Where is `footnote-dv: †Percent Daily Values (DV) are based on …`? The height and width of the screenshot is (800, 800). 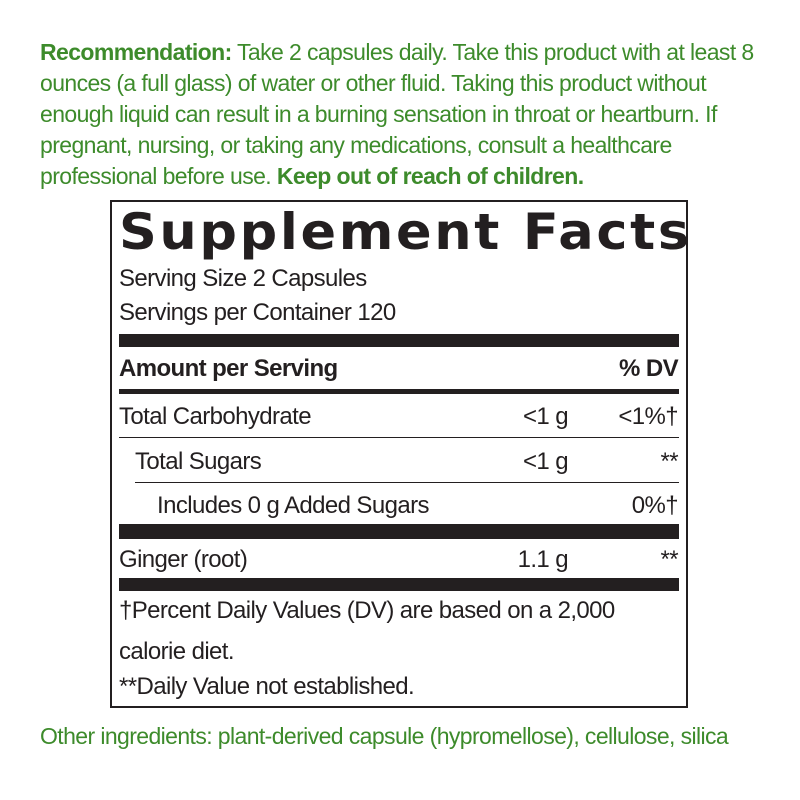
footnote-dv: †Percent Daily Values (DV) are based on … is located at coordinates (367, 610).